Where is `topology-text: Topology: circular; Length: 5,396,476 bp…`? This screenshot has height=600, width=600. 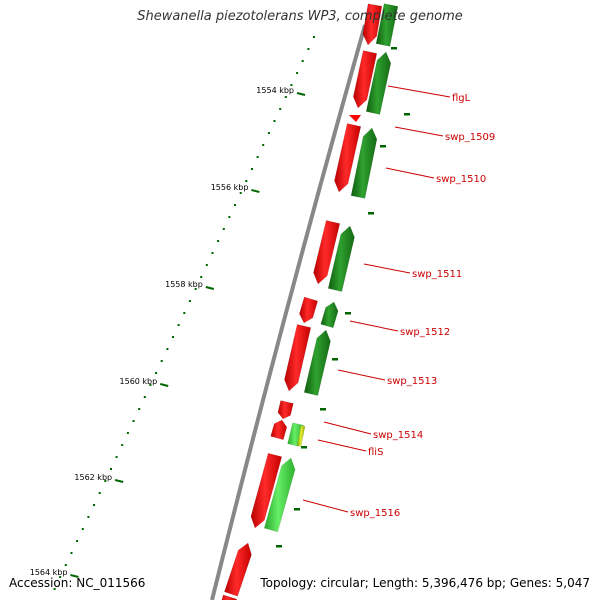
topology-text: Topology: circular; Length: 5,396,476 bp… is located at coordinates (425, 583).